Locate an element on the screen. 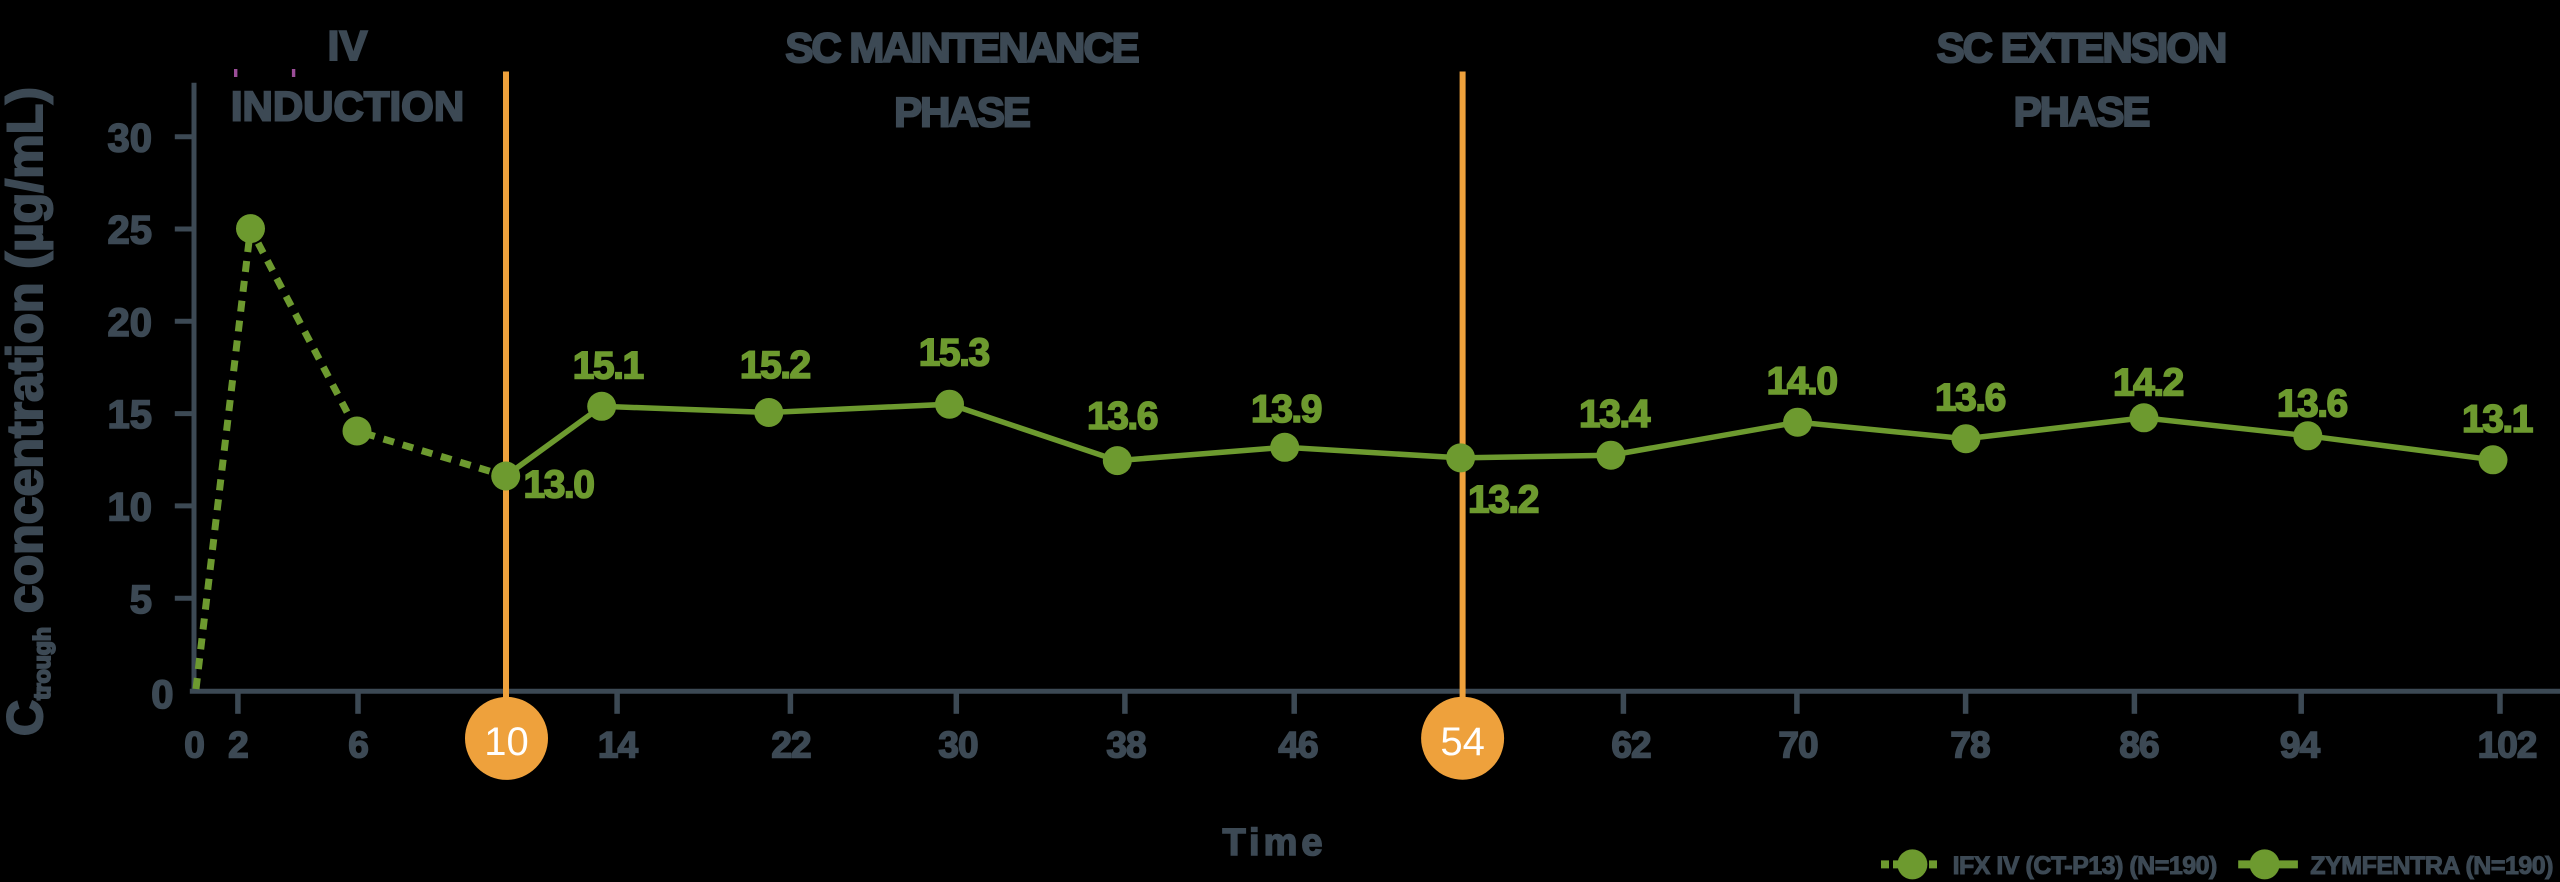  svg-text: 78 is located at coordinates (1970, 745).